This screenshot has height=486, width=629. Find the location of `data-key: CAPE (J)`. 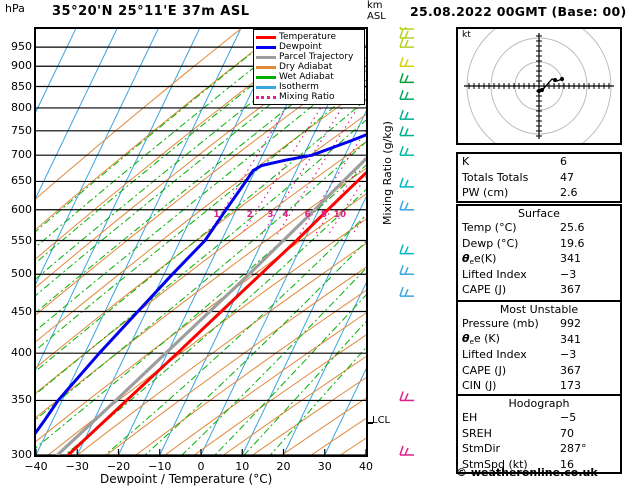

data-key: CAPE (J) is located at coordinates (484, 370).